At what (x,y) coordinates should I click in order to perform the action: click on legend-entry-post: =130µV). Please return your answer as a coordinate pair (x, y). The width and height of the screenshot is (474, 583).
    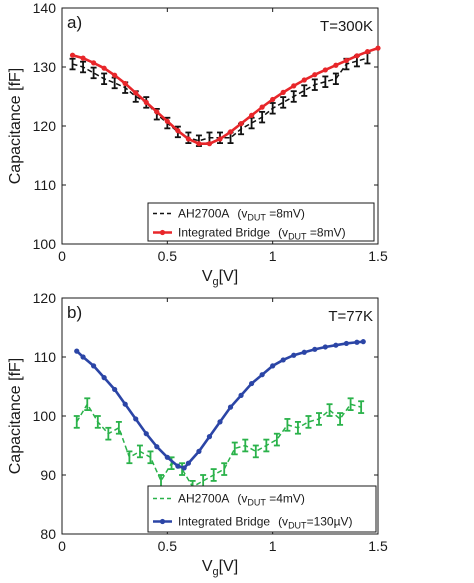
    Looking at the image, I should click on (330, 522).